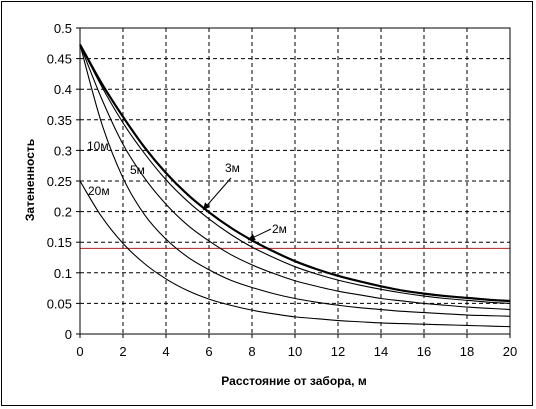 The height and width of the screenshot is (409, 536). I want to click on x-tick-label: 12, so click(338, 351).